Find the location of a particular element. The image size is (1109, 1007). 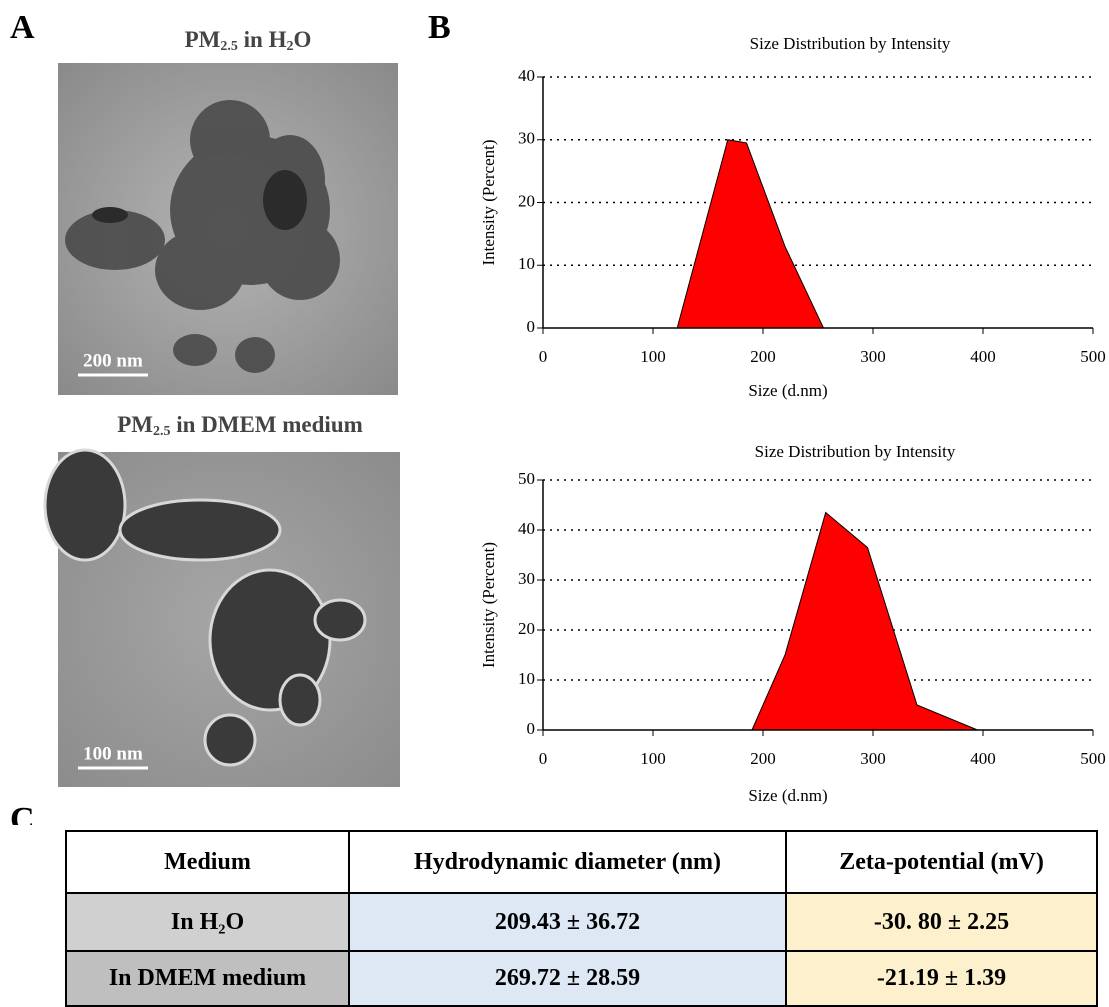

tem-image: 200 nm is located at coordinates (228, 229).